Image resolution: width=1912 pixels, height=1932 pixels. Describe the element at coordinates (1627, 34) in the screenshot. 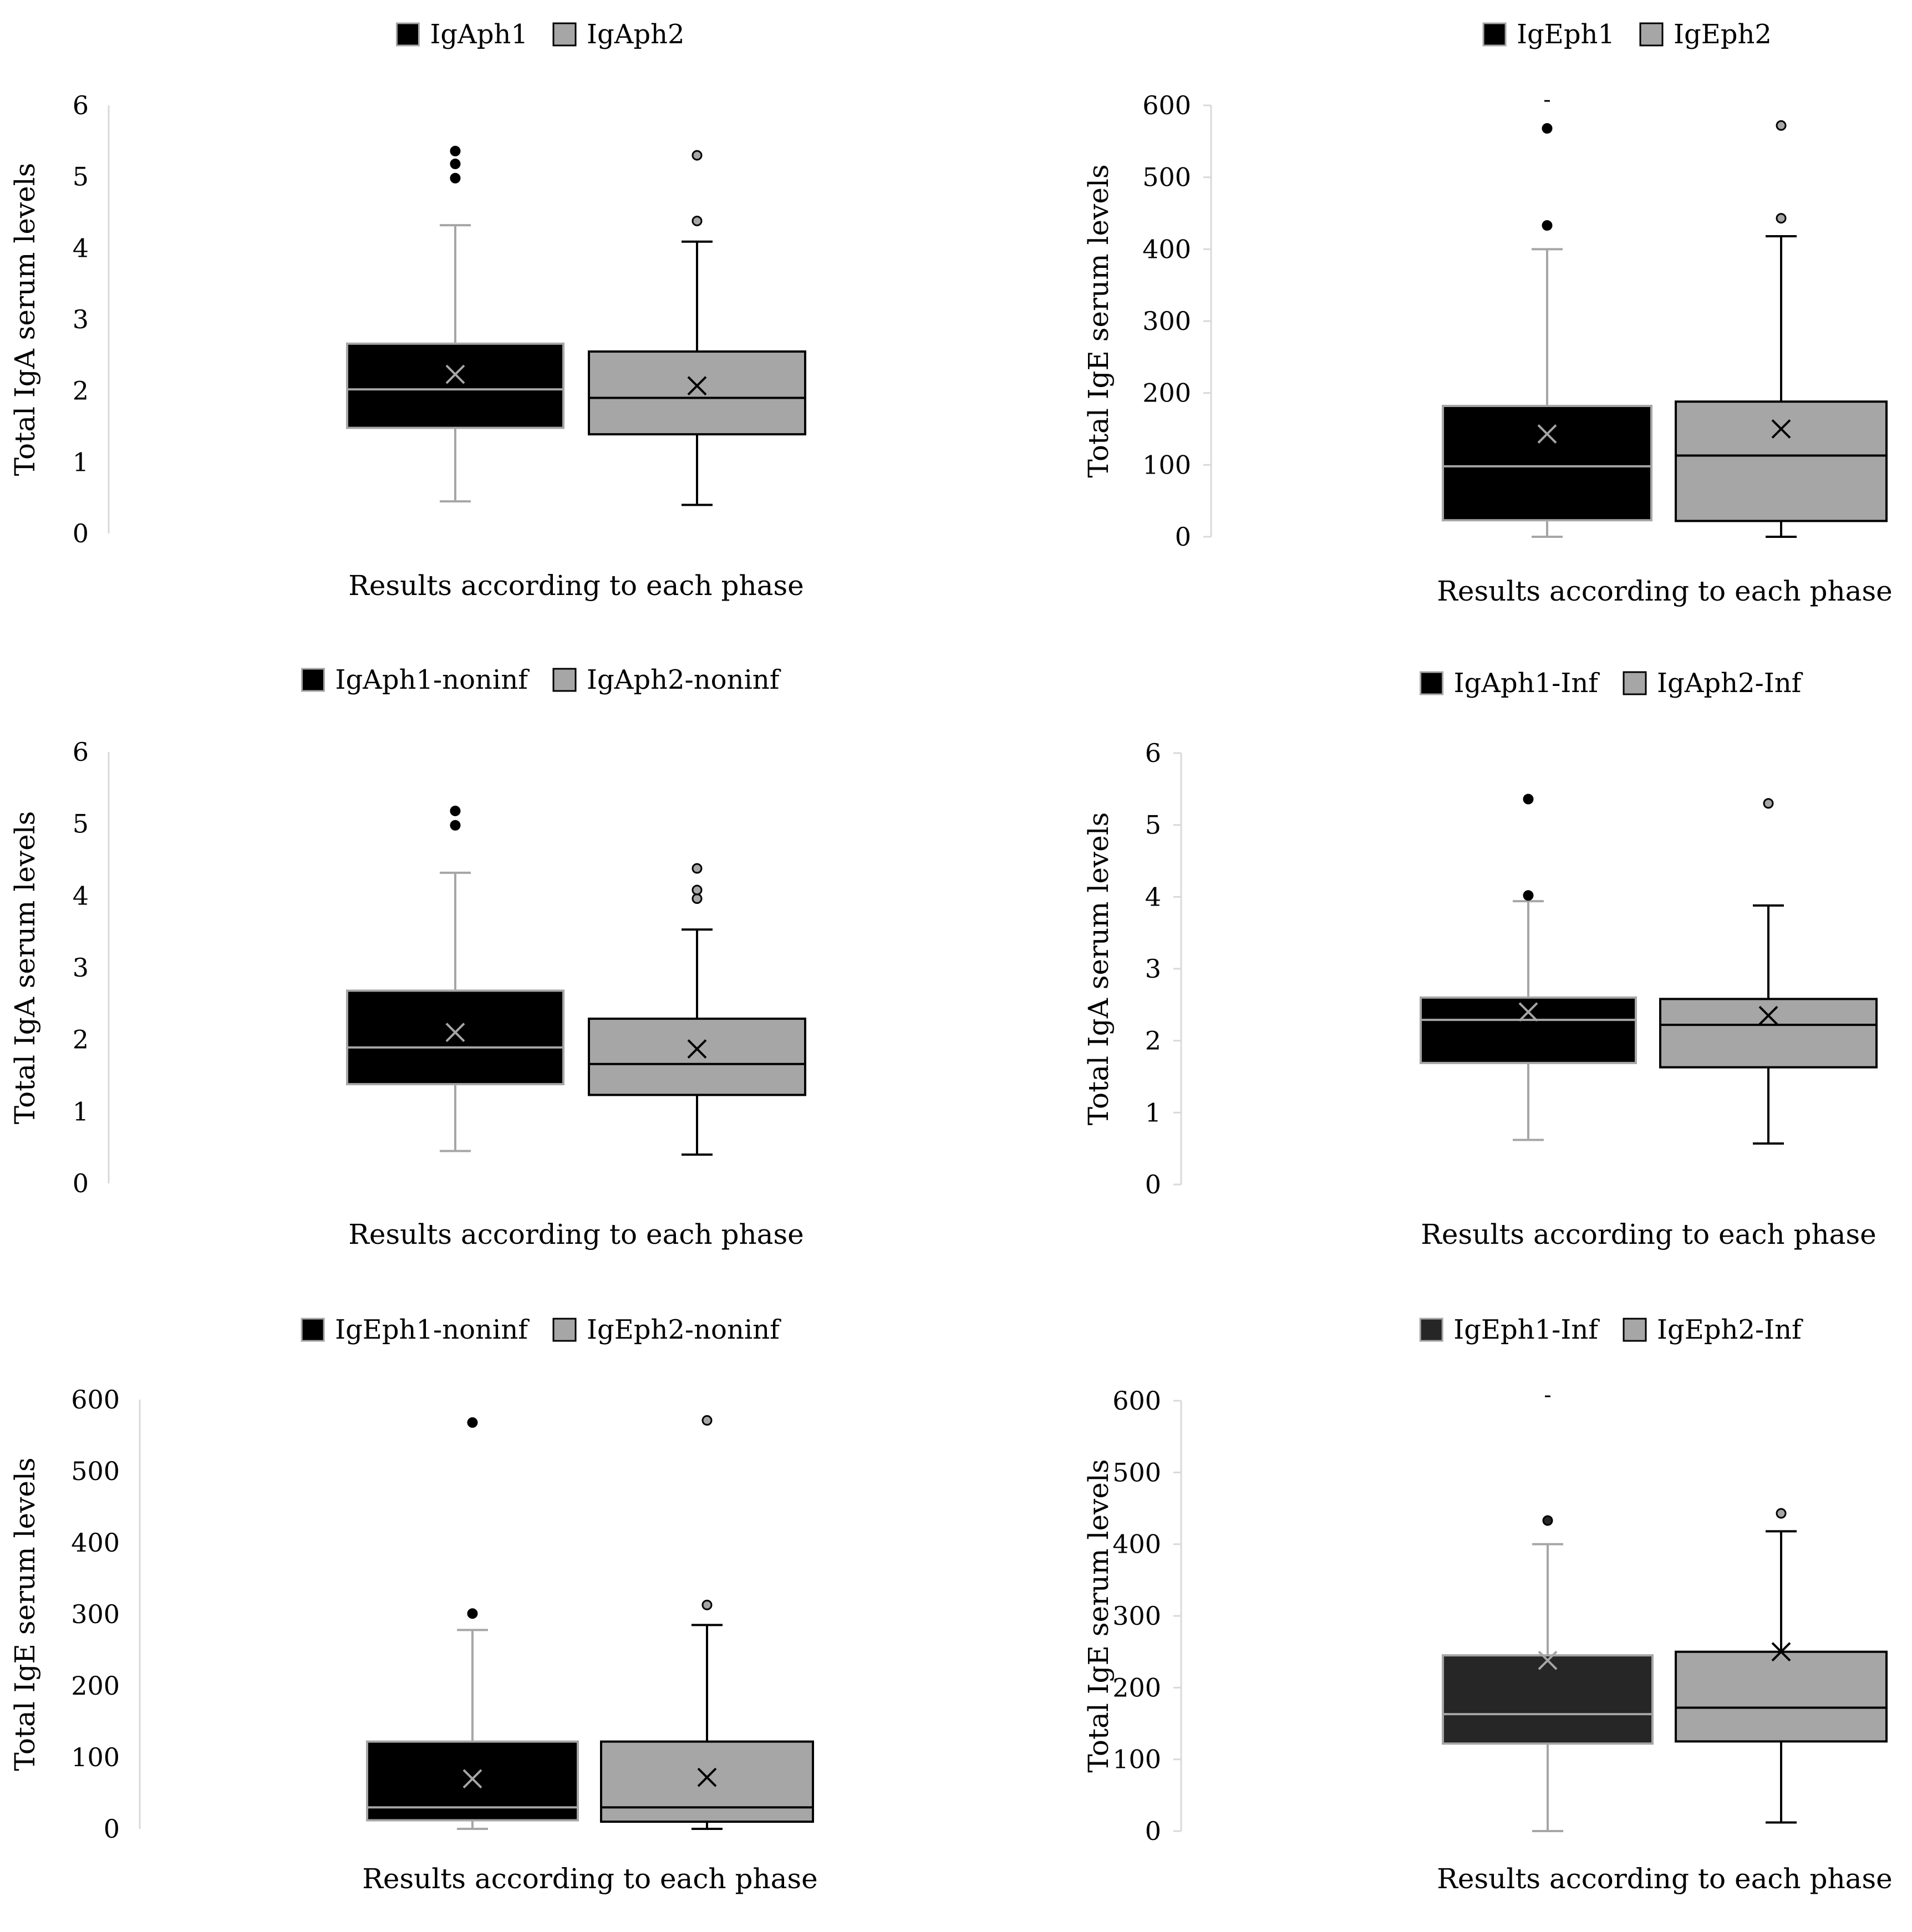

I see `legend: IgEph1 IgEph2` at that location.